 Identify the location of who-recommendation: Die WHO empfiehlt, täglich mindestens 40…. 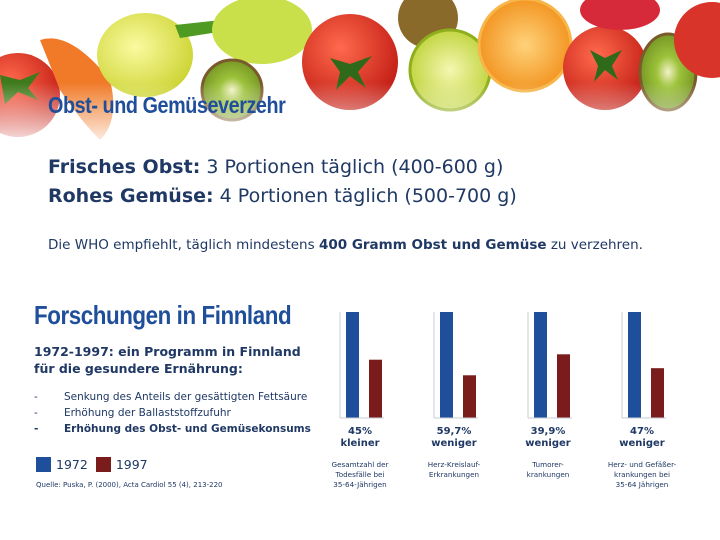
(345, 245).